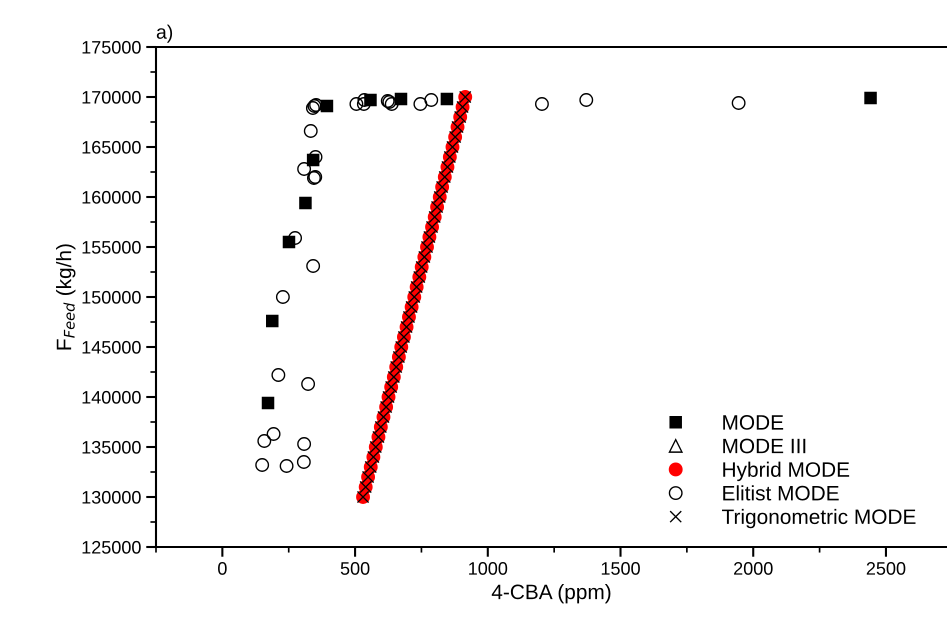 This screenshot has width=947, height=628. I want to click on y-tick-label: 165000, so click(111, 147).